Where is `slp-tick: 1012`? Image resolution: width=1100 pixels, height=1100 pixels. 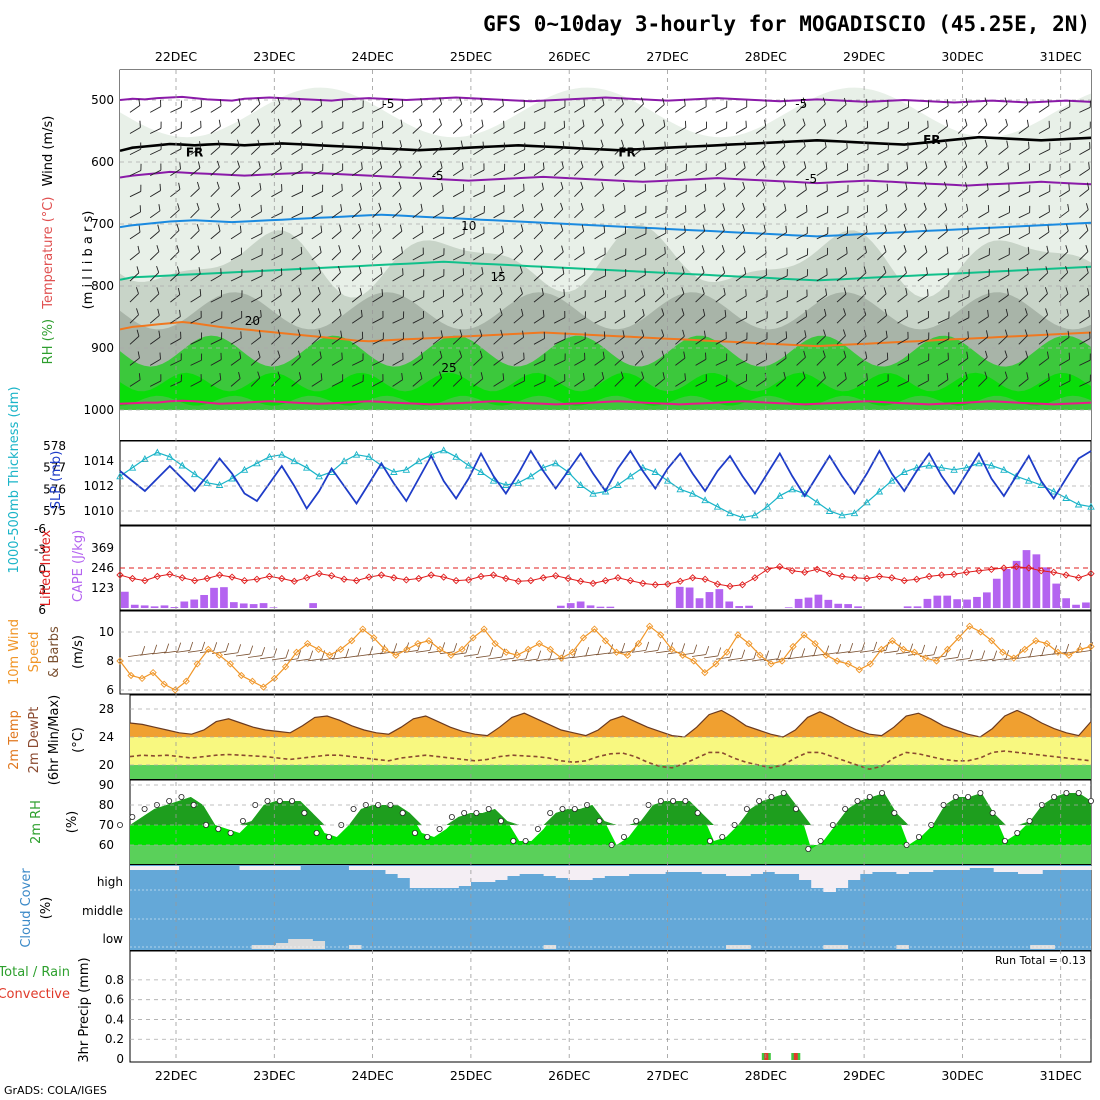 slp-tick: 1012 is located at coordinates (98, 486).